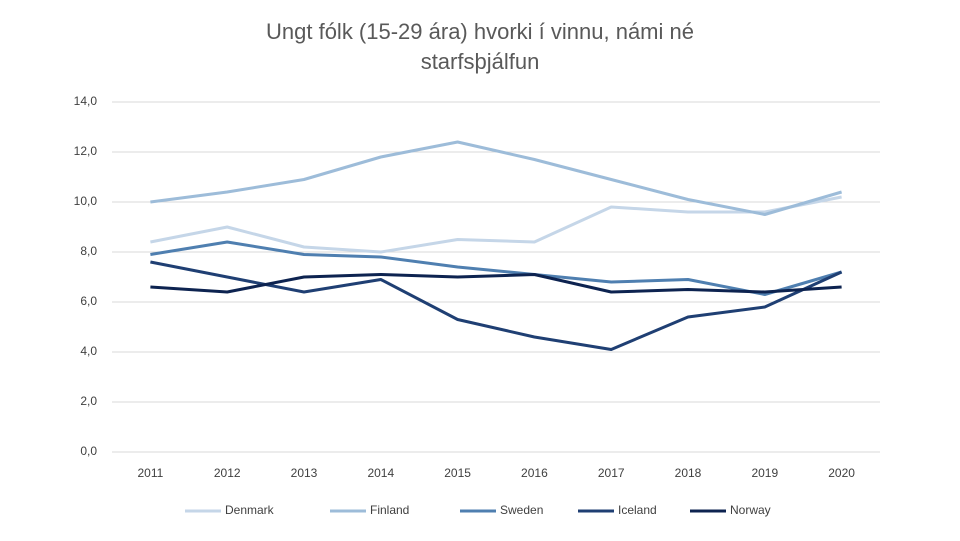 This screenshot has height=541, width=960. What do you see at coordinates (88, 451) in the screenshot?
I see `y-tick-label: 0,0` at bounding box center [88, 451].